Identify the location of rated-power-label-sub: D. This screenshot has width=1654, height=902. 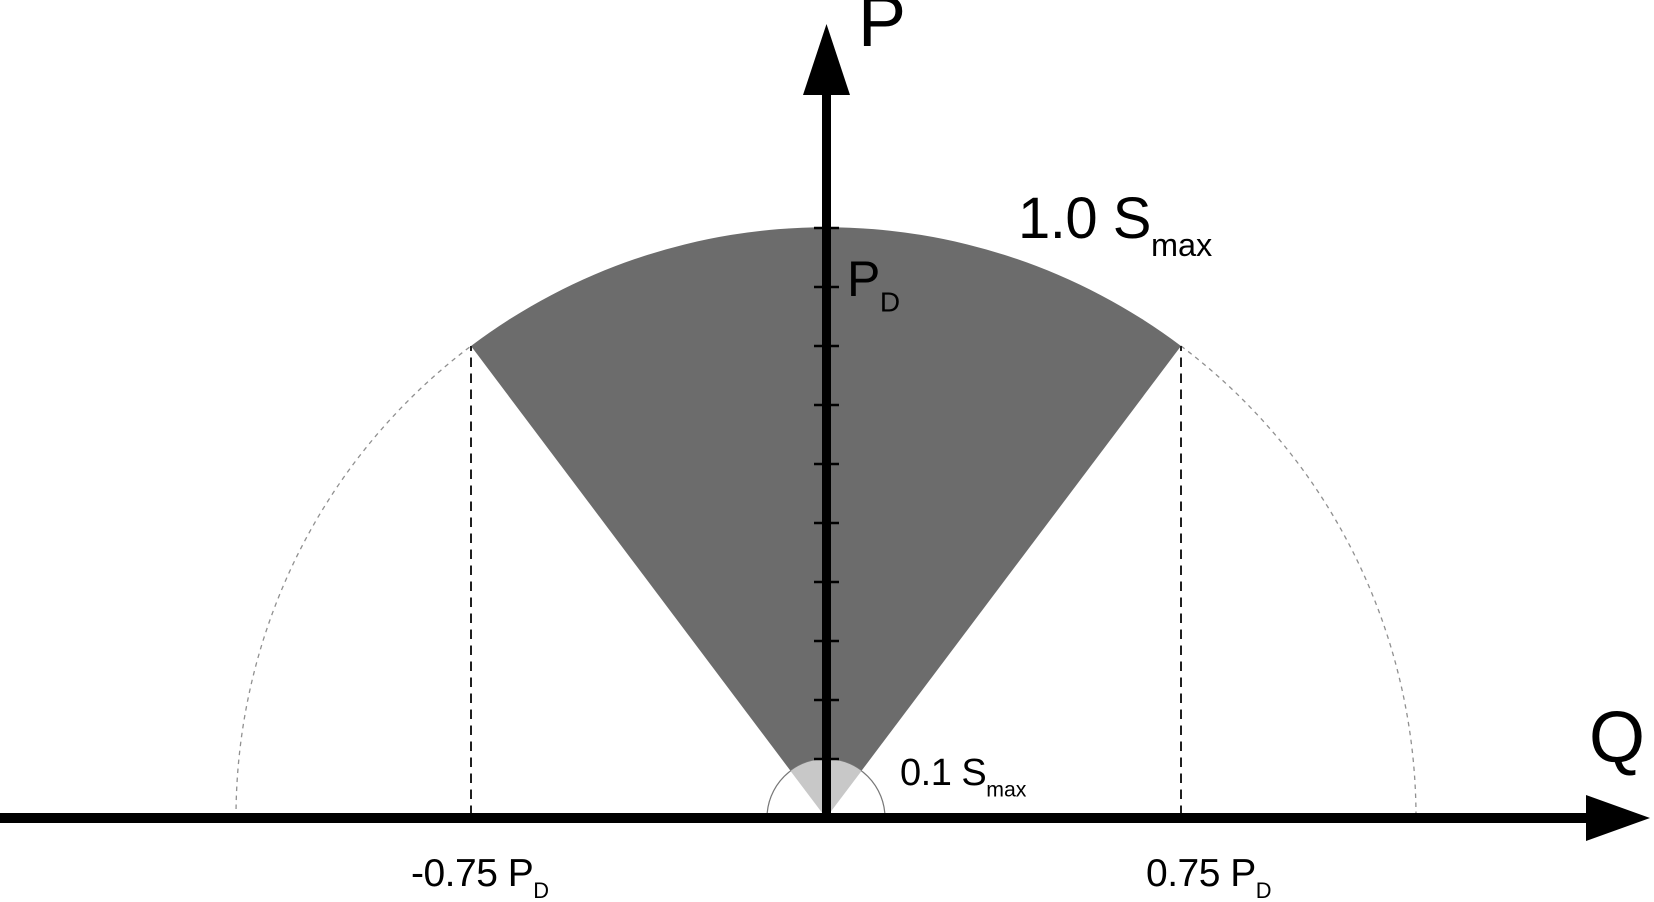
(890, 302).